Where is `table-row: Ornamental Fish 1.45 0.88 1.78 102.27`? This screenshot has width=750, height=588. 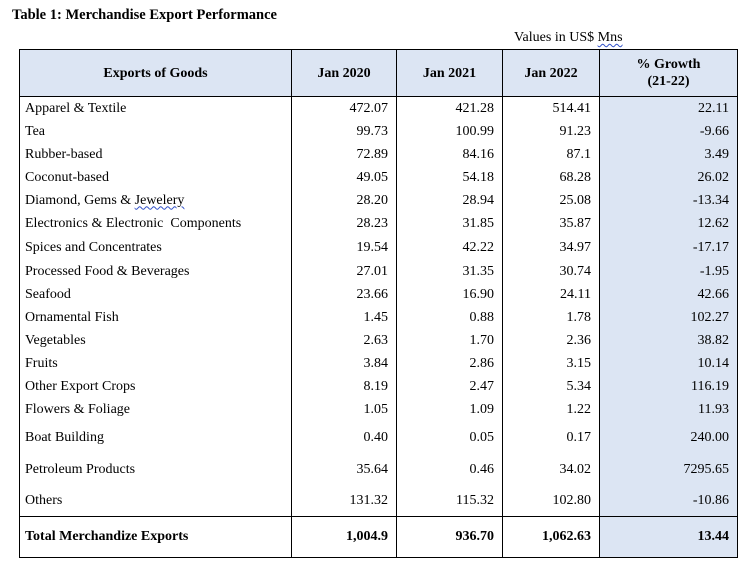 table-row: Ornamental Fish 1.45 0.88 1.78 102.27 is located at coordinates (378, 317).